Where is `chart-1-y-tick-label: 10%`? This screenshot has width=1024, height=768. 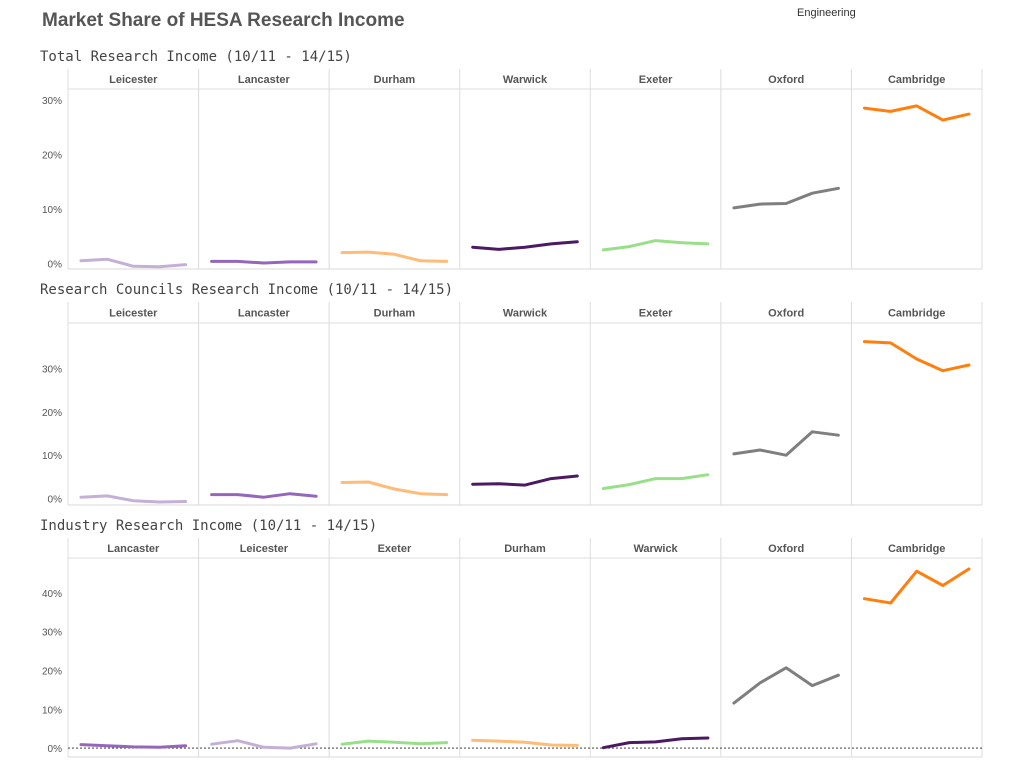 chart-1-y-tick-label: 10% is located at coordinates (52, 210).